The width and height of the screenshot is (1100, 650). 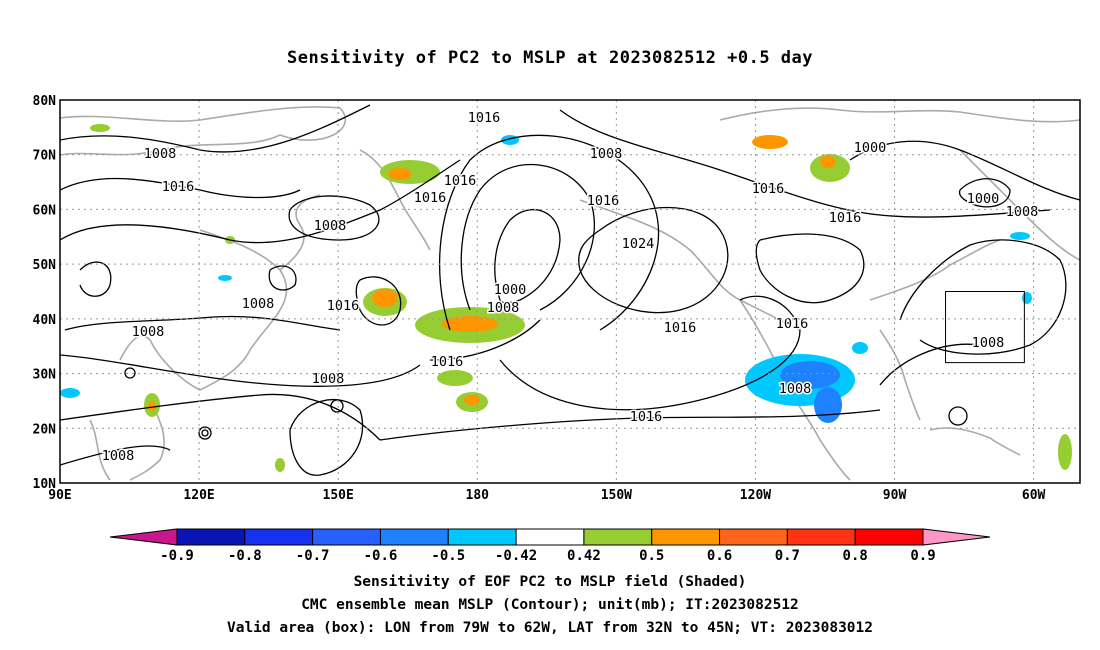 I want to click on colorbar-tick: 0.42, so click(x=584, y=556).